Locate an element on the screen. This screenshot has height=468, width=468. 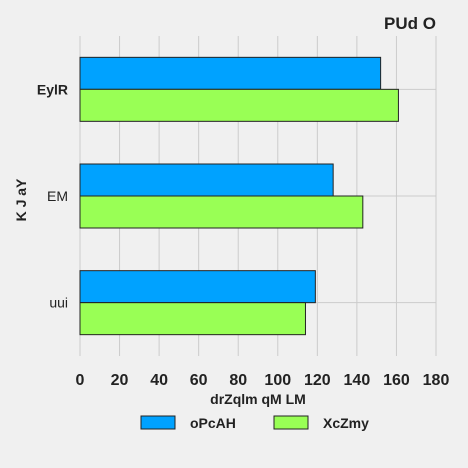
x-tick-label: 0 is located at coordinates (80, 380).